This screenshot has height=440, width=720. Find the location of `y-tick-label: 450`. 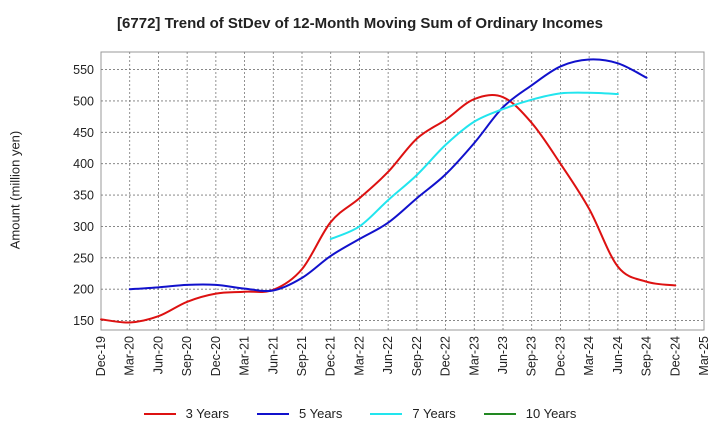

y-tick-label: 450 is located at coordinates (83, 133).